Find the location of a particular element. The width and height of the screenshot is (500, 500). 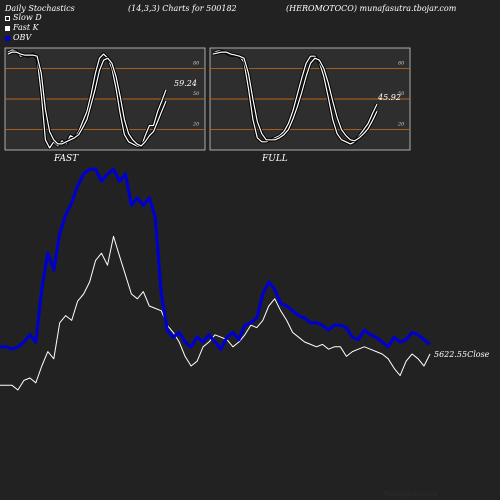

legend-item-slow-d: Slow D is located at coordinates (23, 18).